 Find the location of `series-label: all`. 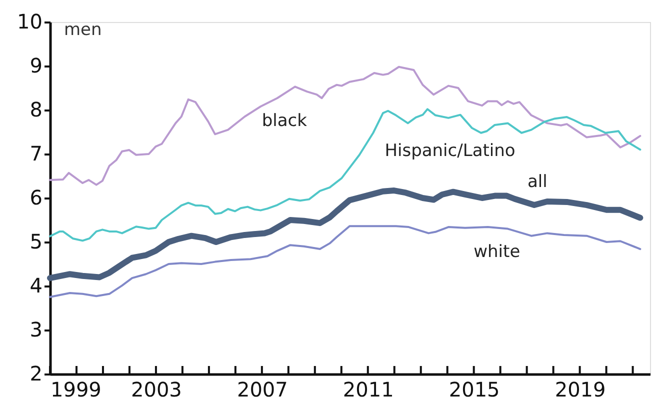

series-label: all is located at coordinates (537, 182).